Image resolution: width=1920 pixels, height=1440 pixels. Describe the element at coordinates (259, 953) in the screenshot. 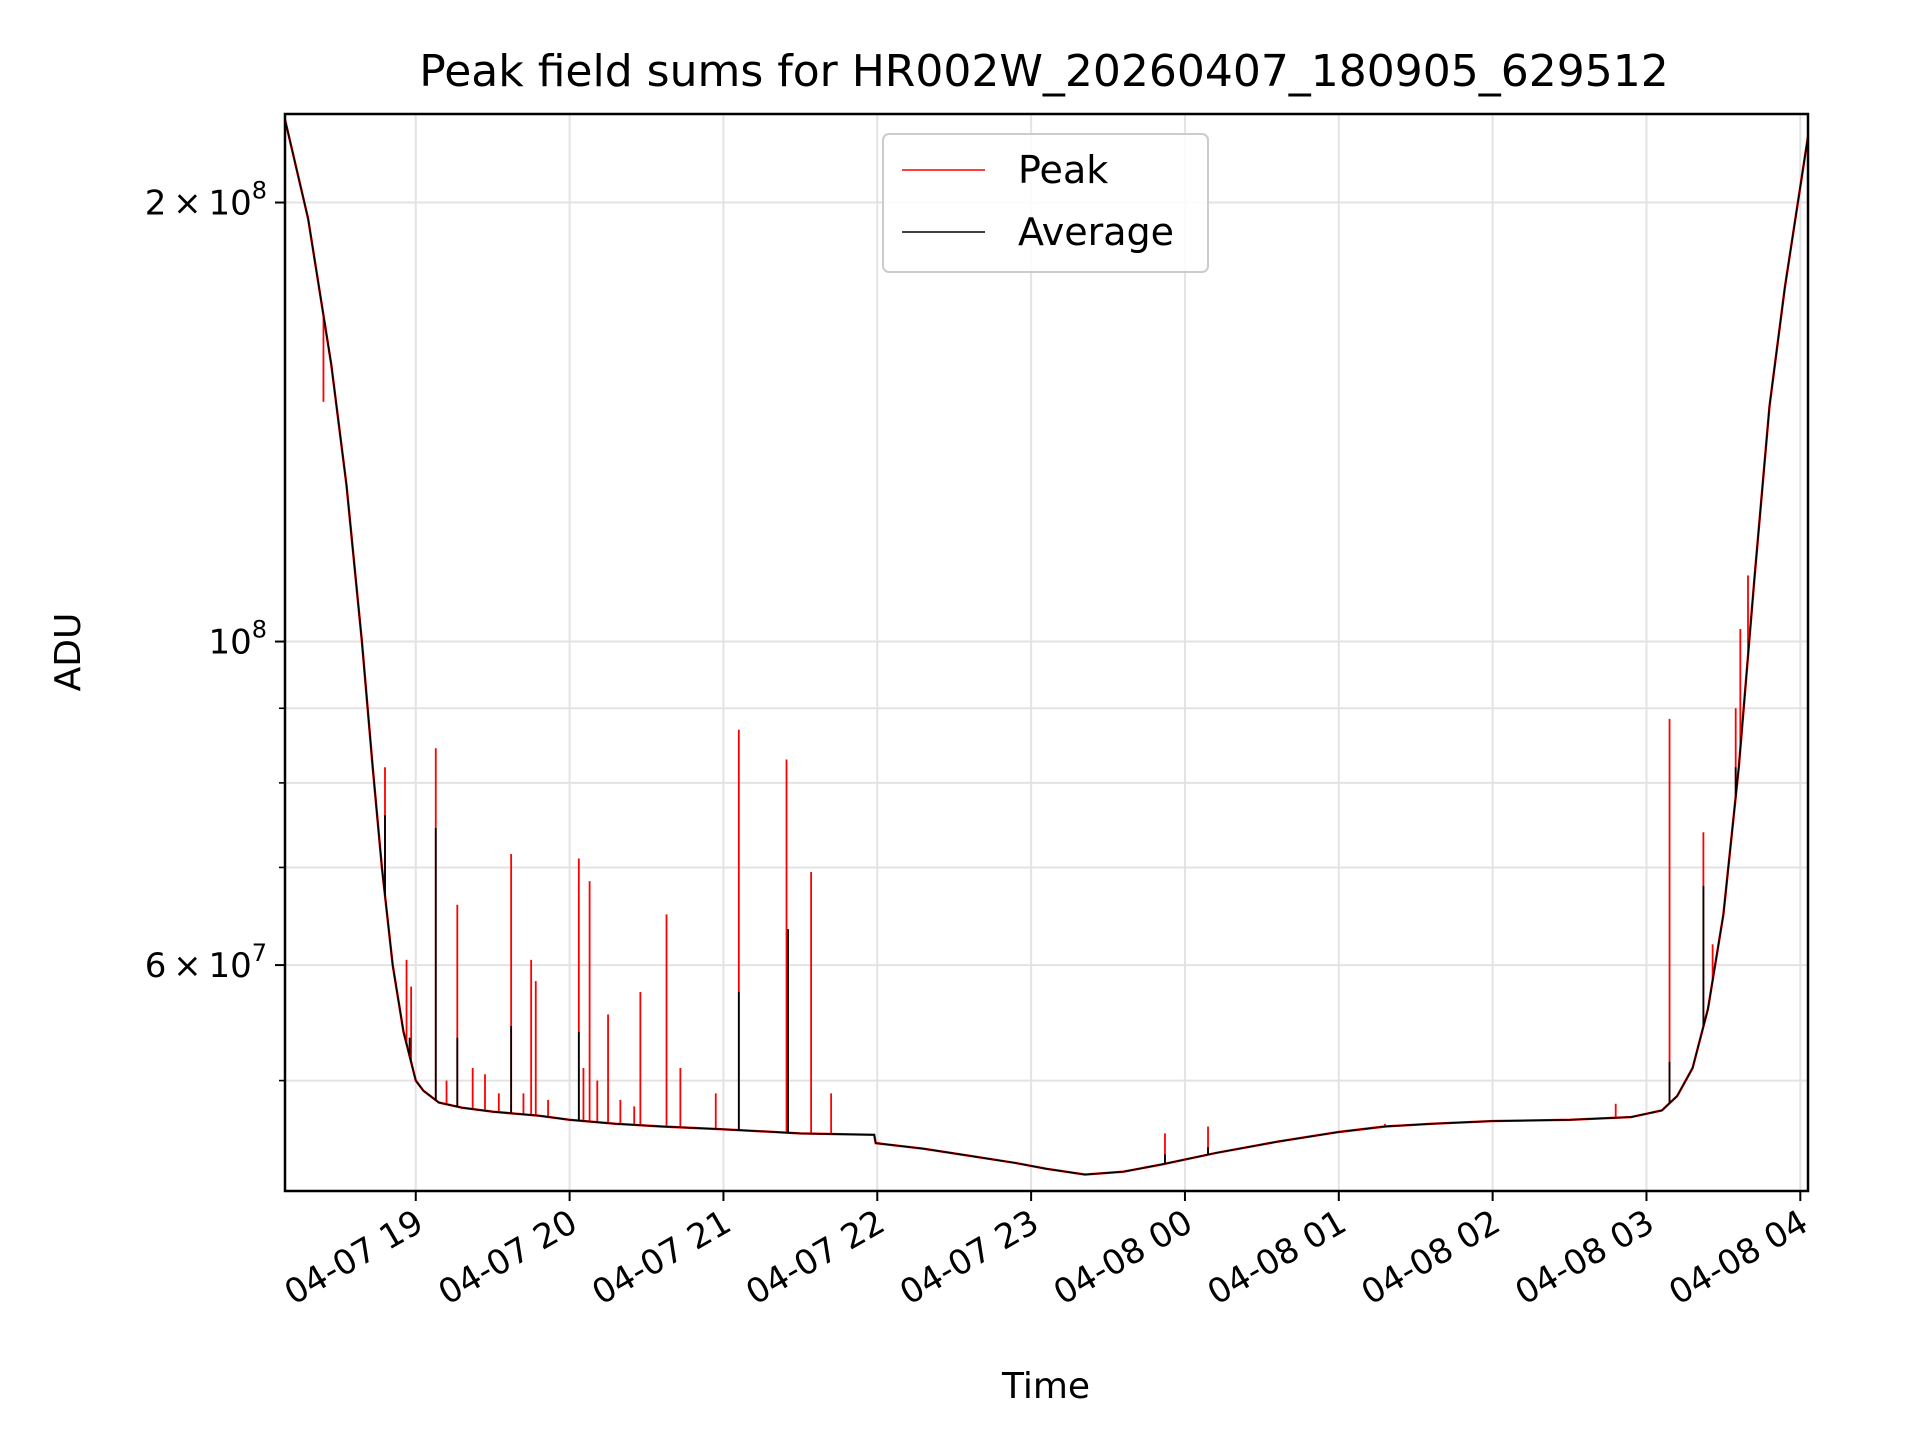

I see `y-tick-exponent: 7` at that location.